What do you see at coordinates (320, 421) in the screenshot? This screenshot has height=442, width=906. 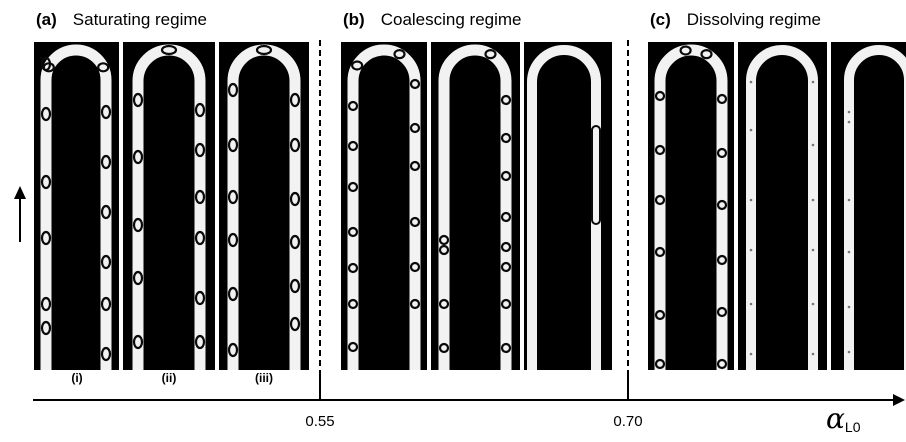 I see `axis-tick-label-055: 0.55` at bounding box center [320, 421].